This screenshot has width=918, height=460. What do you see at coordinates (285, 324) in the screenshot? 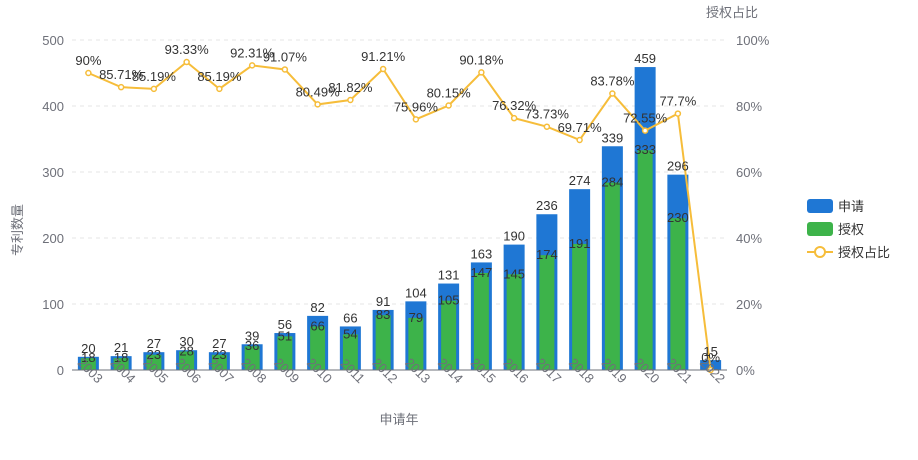
I see `label-apply: 56` at bounding box center [285, 324].